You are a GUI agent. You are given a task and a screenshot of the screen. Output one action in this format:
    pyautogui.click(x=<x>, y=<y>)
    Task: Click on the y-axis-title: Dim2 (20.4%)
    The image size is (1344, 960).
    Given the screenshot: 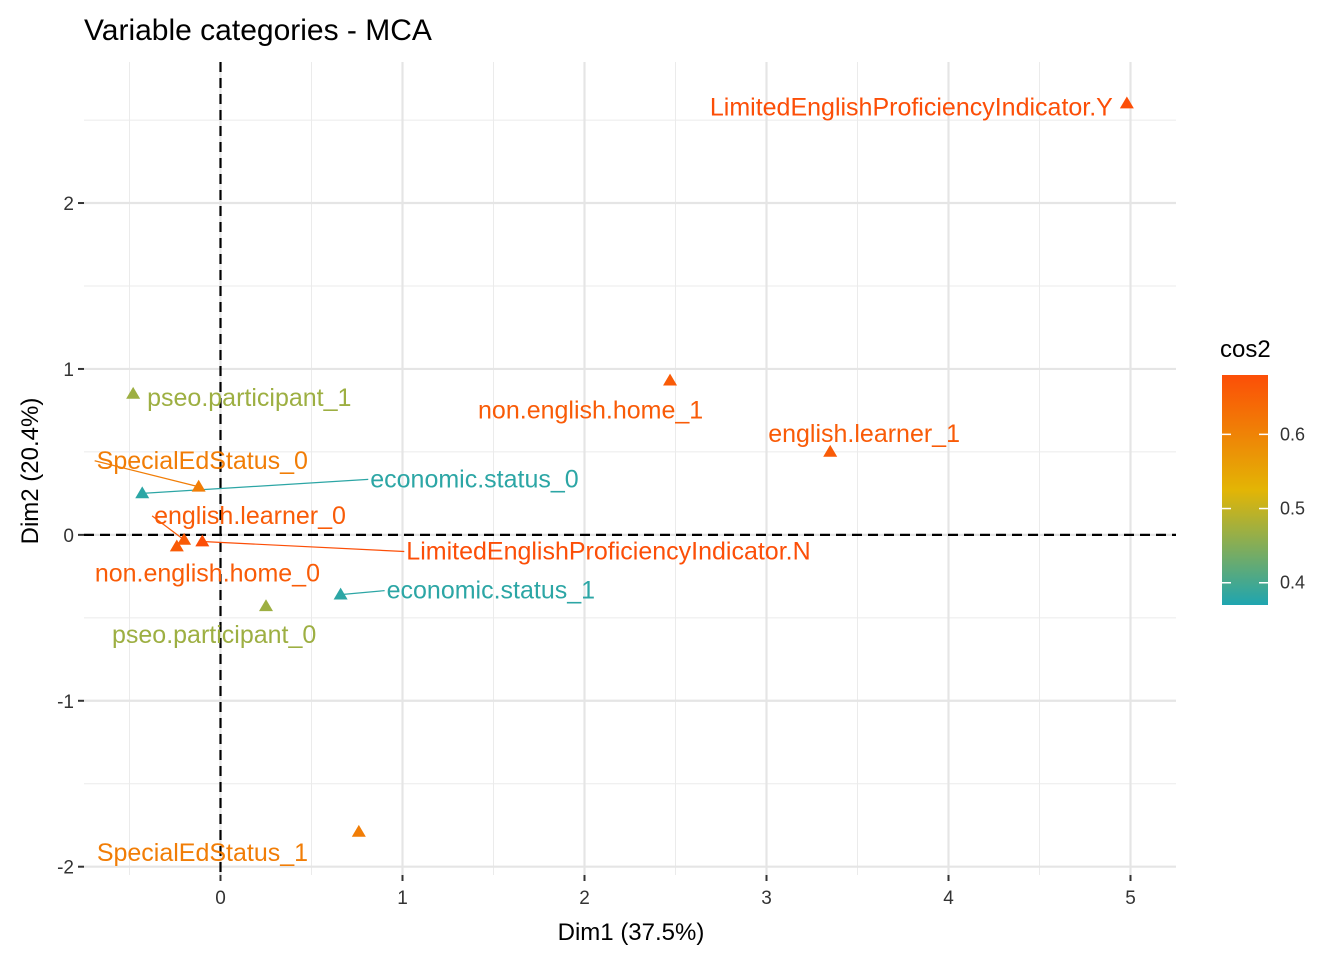 What is the action you would take?
    pyautogui.click(x=30, y=471)
    